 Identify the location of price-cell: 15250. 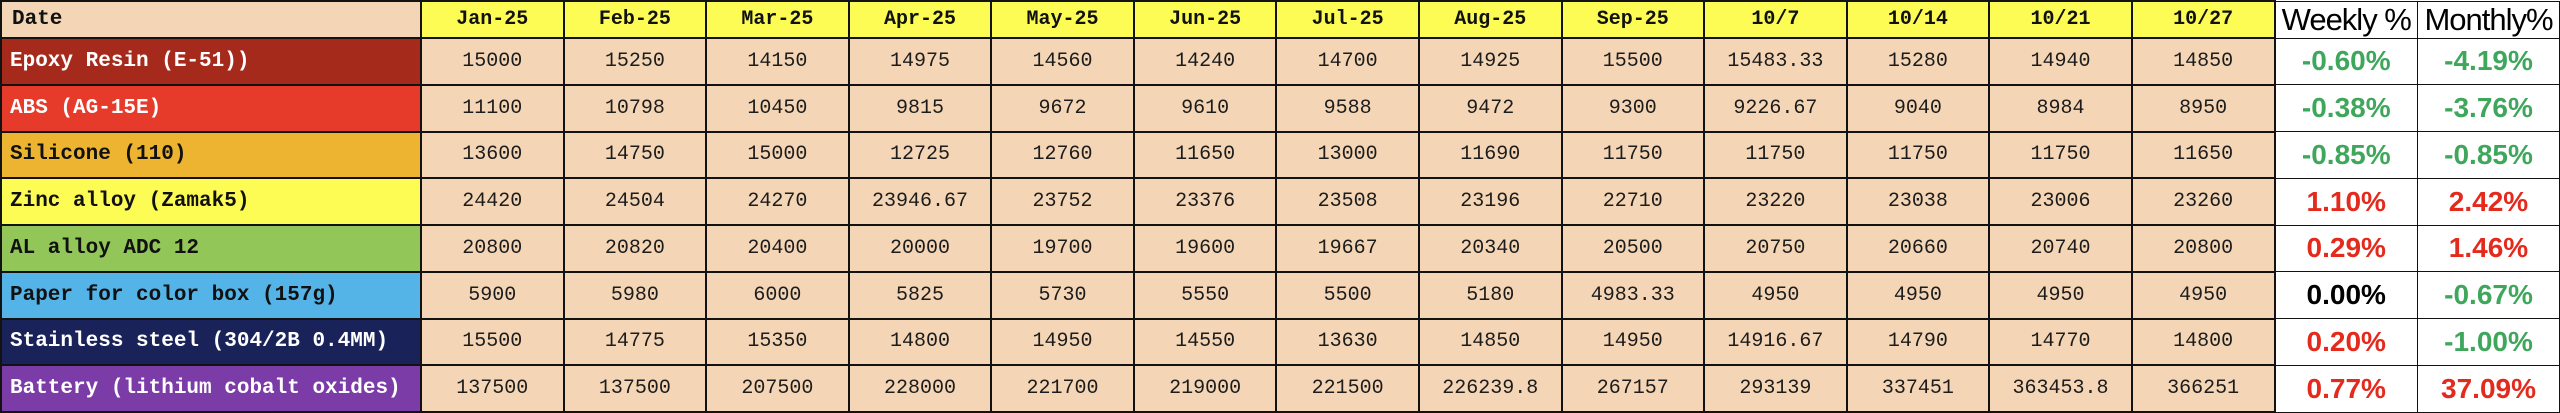
(635, 61).